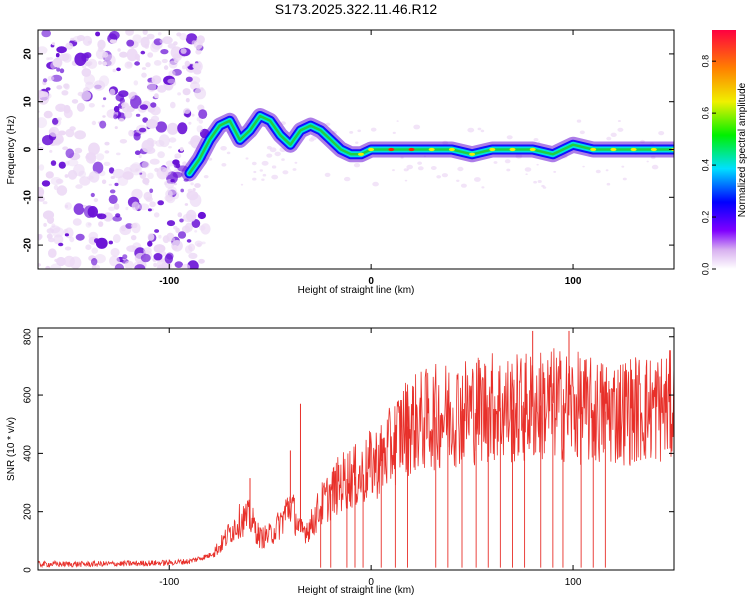 The height and width of the screenshot is (600, 750). Describe the element at coordinates (708, 165) in the screenshot. I see `colorbar-ticks: 0.0 0.2 0.4 0.6 0.8` at that location.